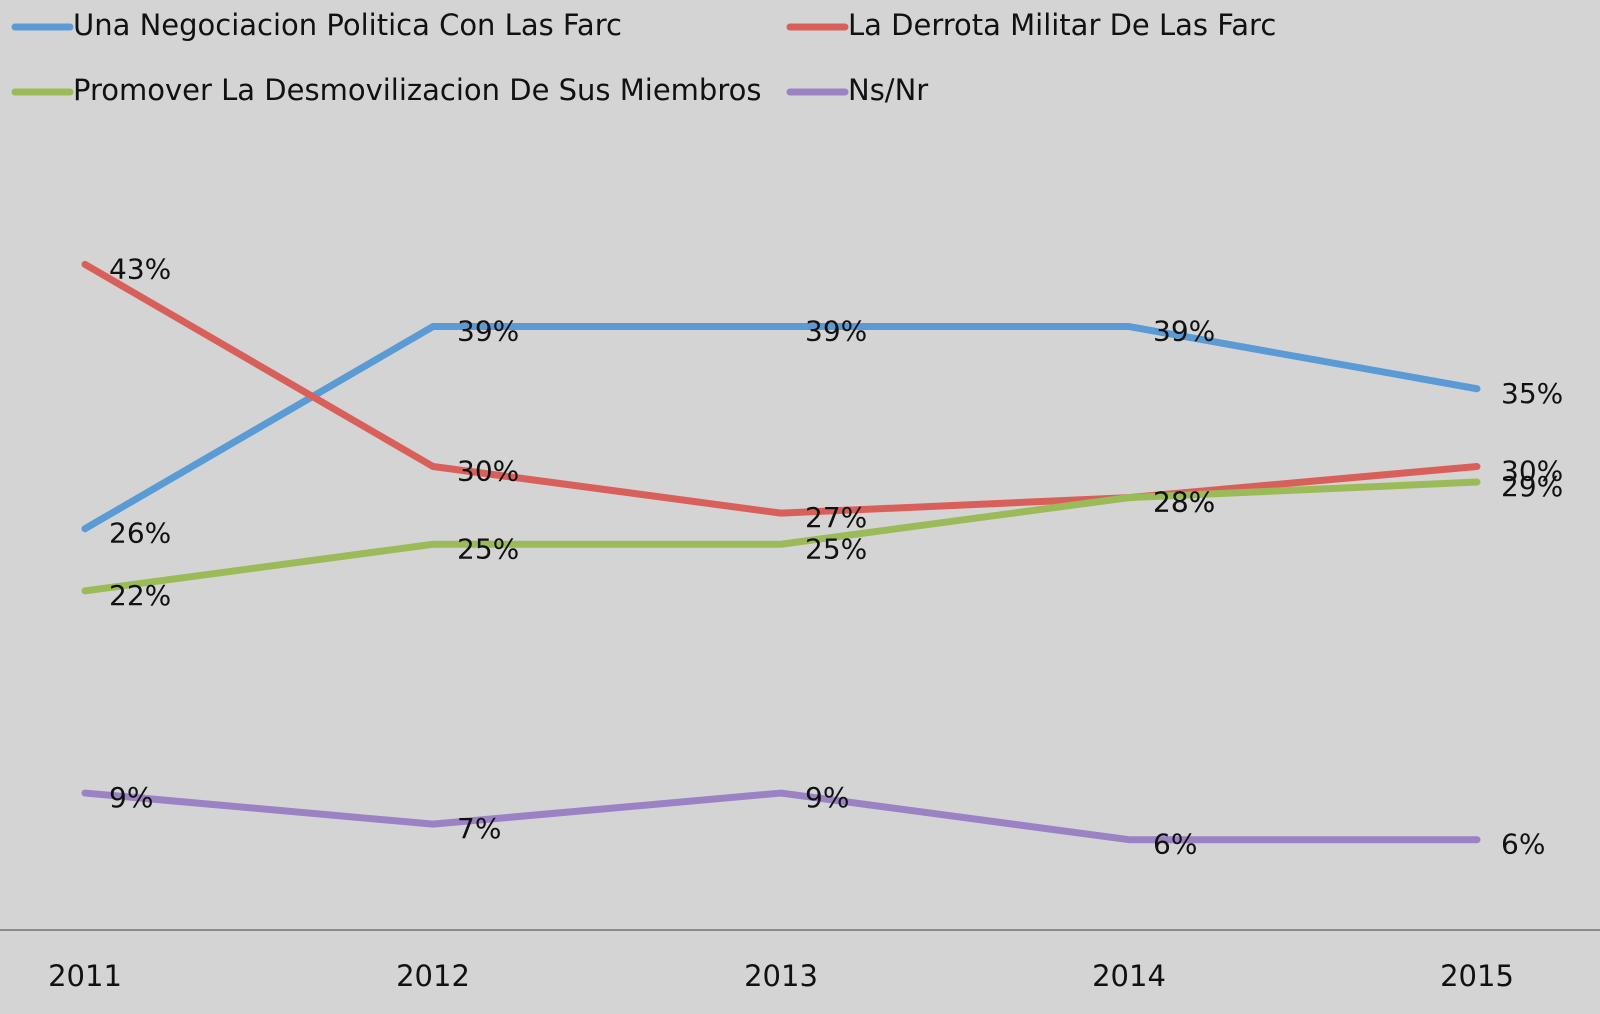  Describe the element at coordinates (140, 533) in the screenshot. I see `value-label: 26%` at that location.